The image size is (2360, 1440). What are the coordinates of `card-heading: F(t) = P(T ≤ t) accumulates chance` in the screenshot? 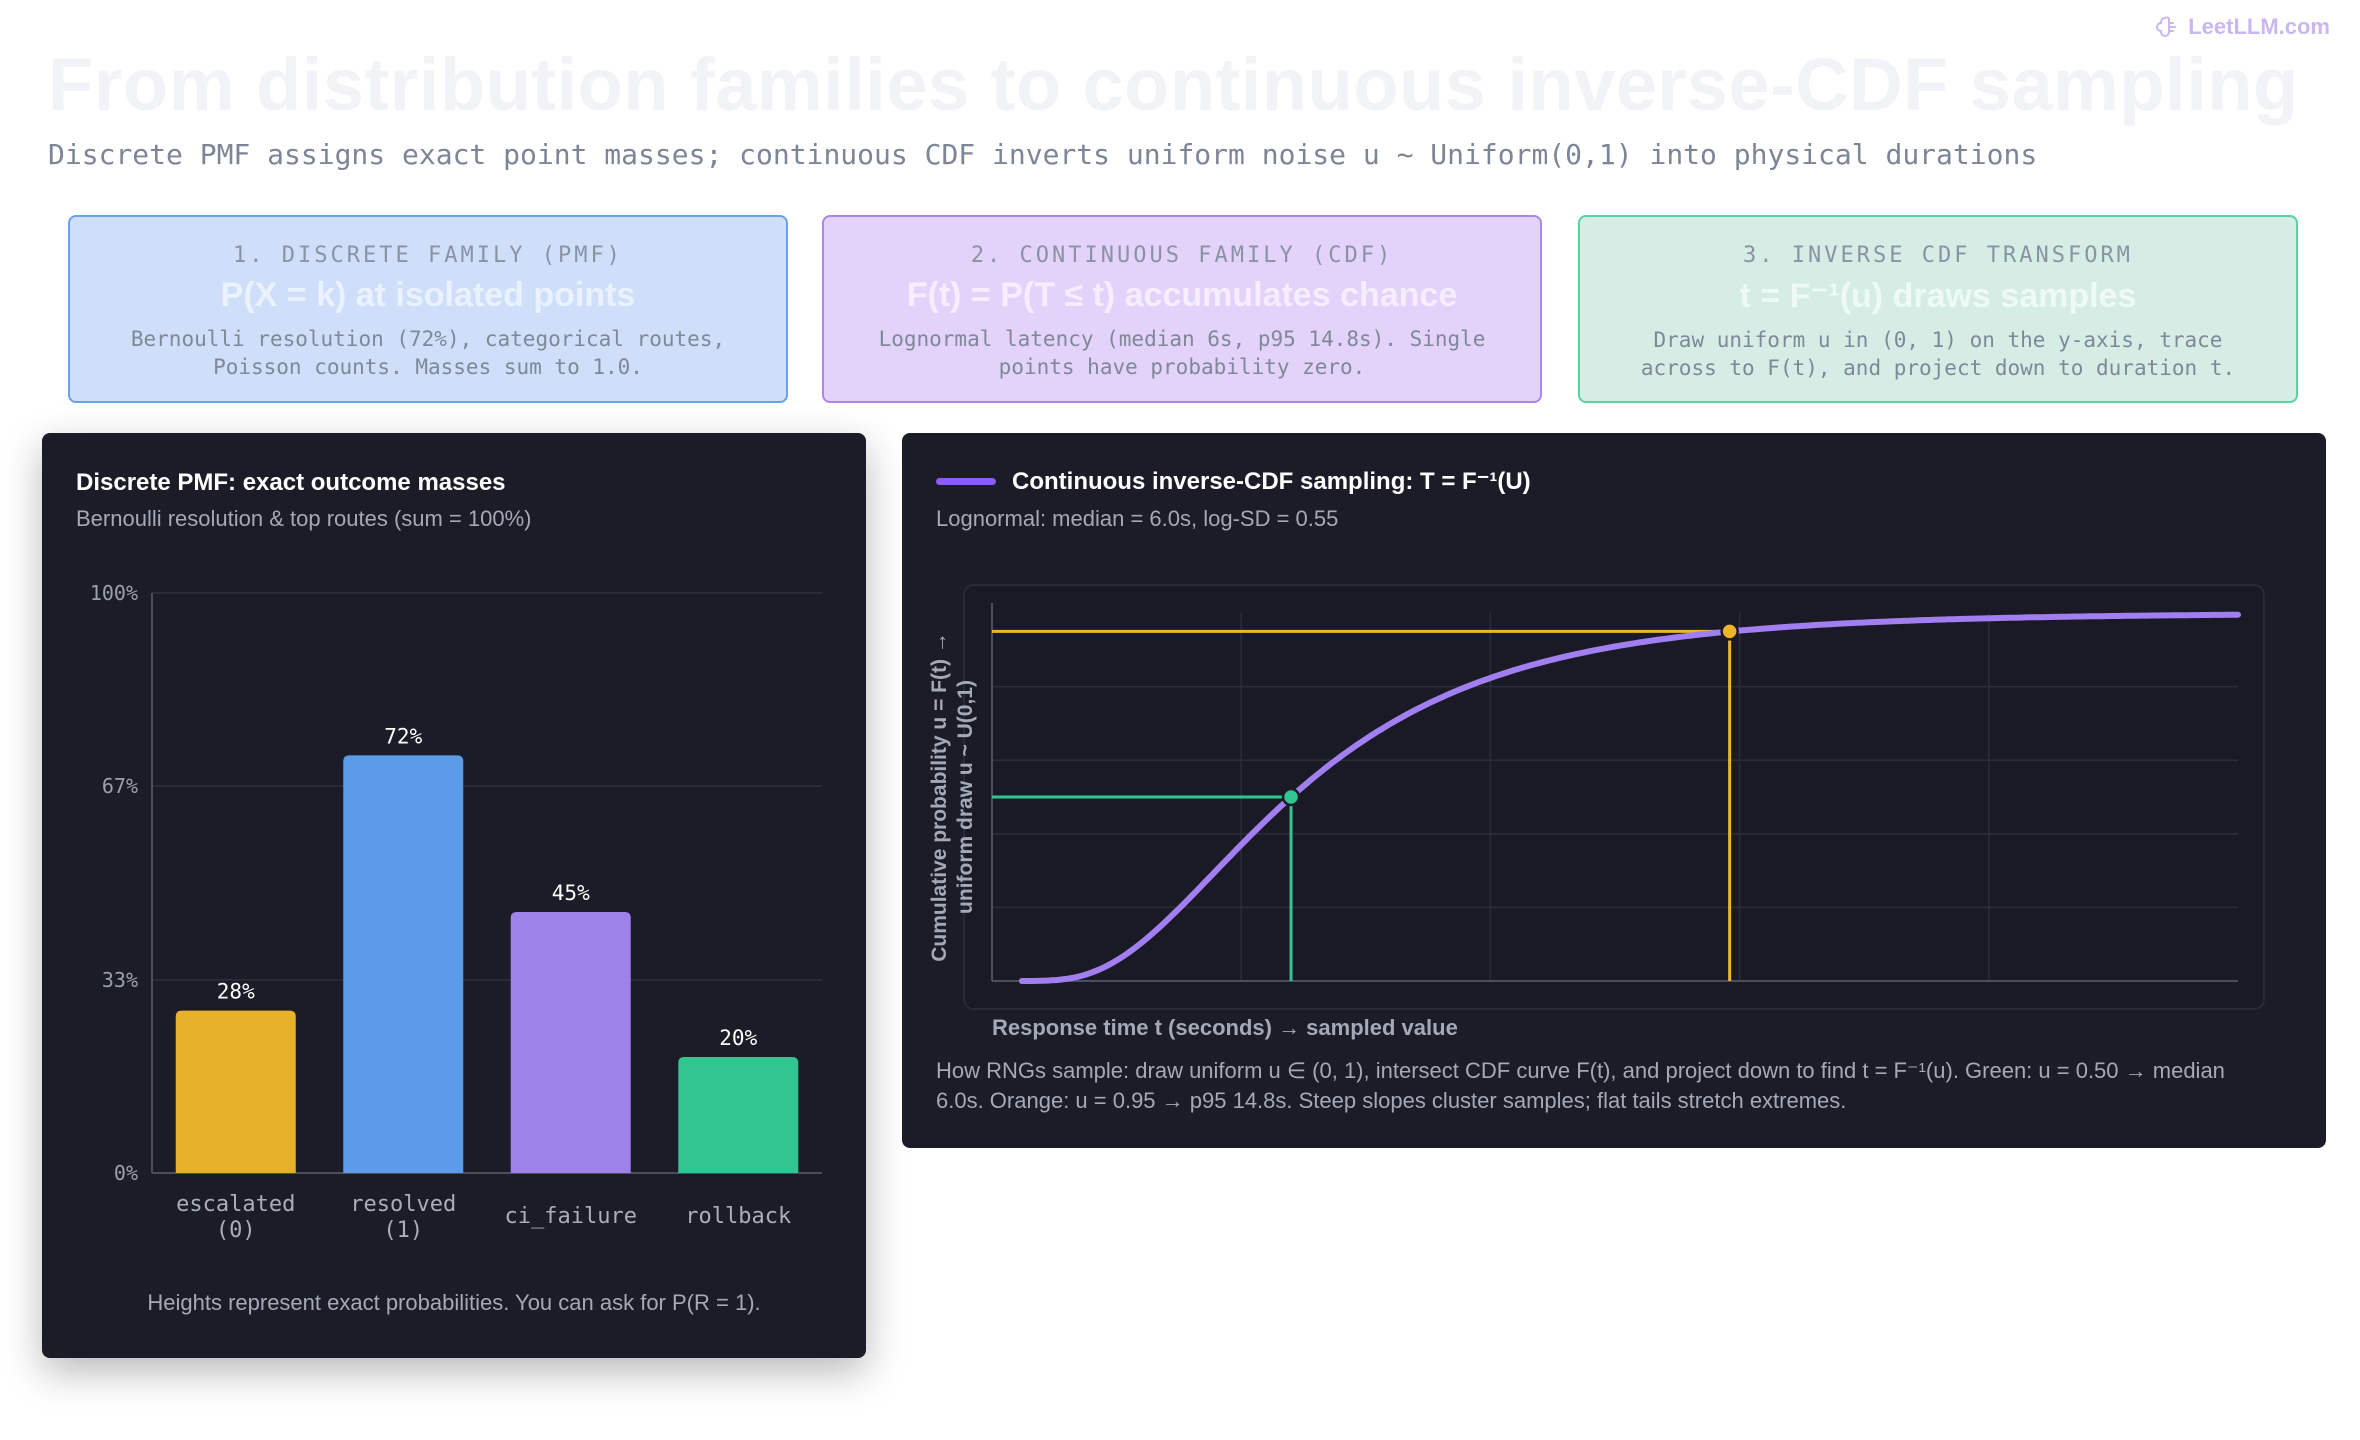 It's located at (1182, 295).